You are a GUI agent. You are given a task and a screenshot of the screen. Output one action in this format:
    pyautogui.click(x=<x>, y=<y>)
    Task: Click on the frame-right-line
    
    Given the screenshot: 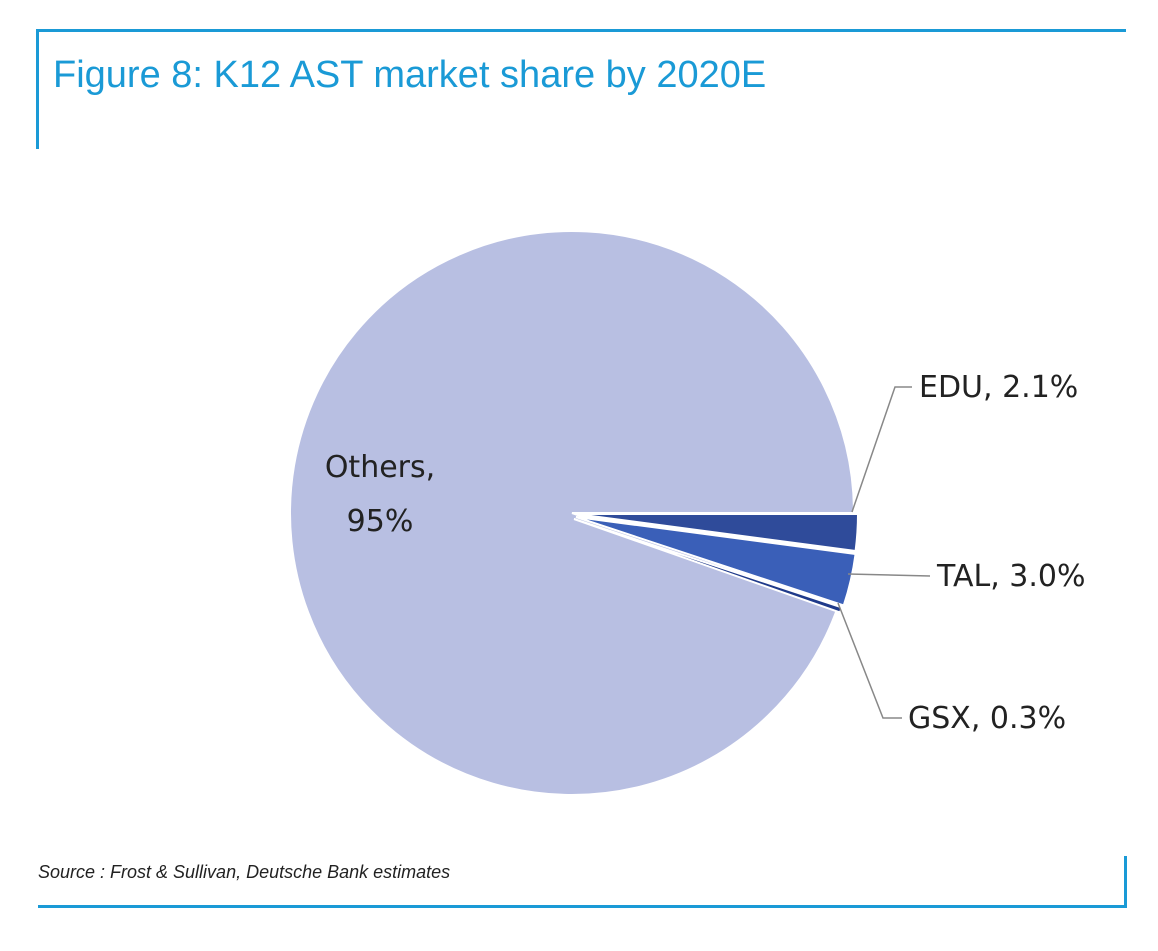 What is the action you would take?
    pyautogui.click(x=1125, y=882)
    